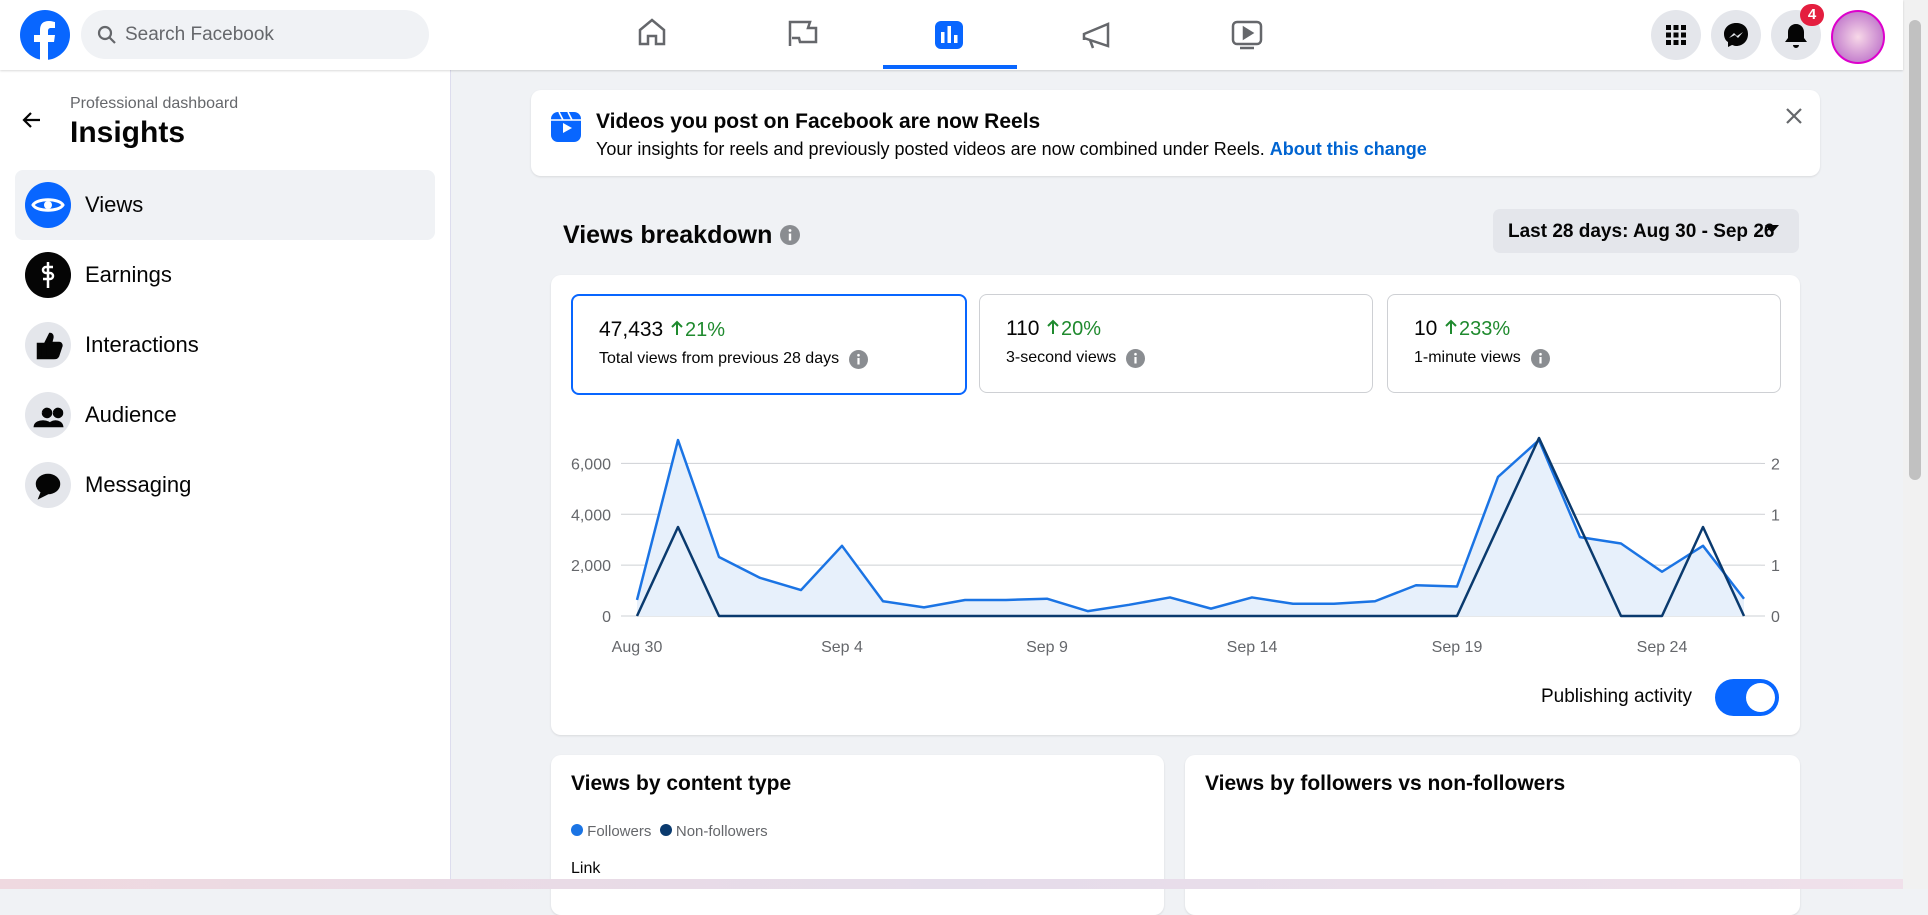 Image resolution: width=1928 pixels, height=915 pixels. Describe the element at coordinates (591, 515) in the screenshot. I see `y-tick-label: 4,000` at that location.